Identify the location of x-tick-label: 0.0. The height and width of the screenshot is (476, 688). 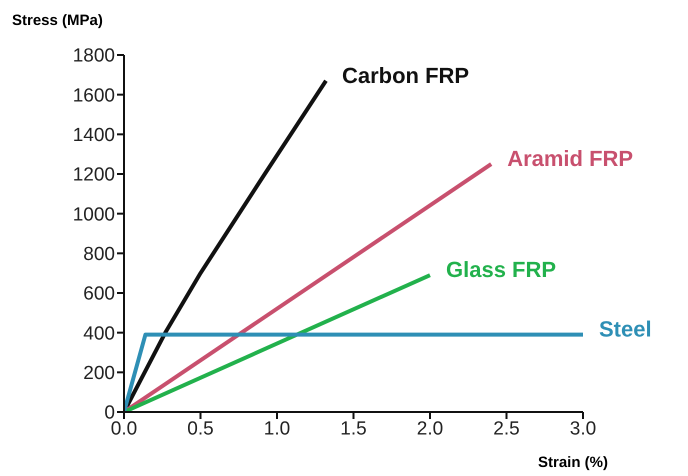
(124, 429).